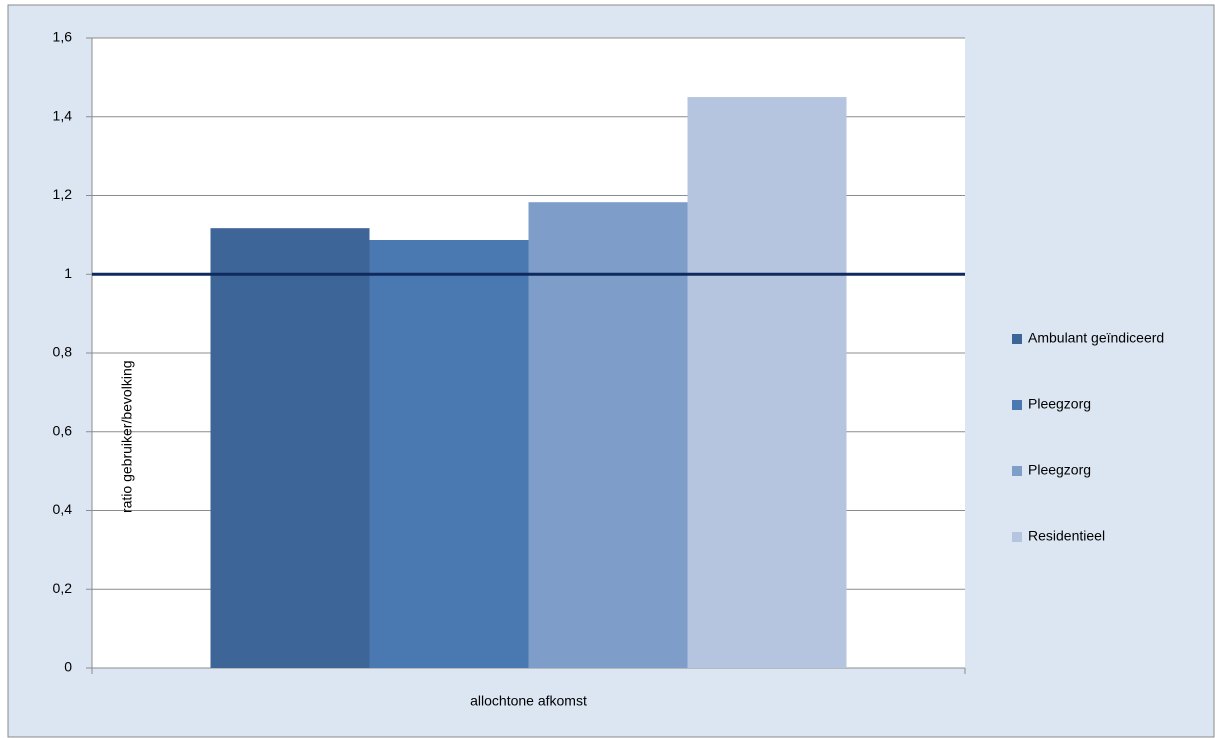 Image resolution: width=1215 pixels, height=738 pixels. I want to click on y-tick-label: 0, so click(68, 667).